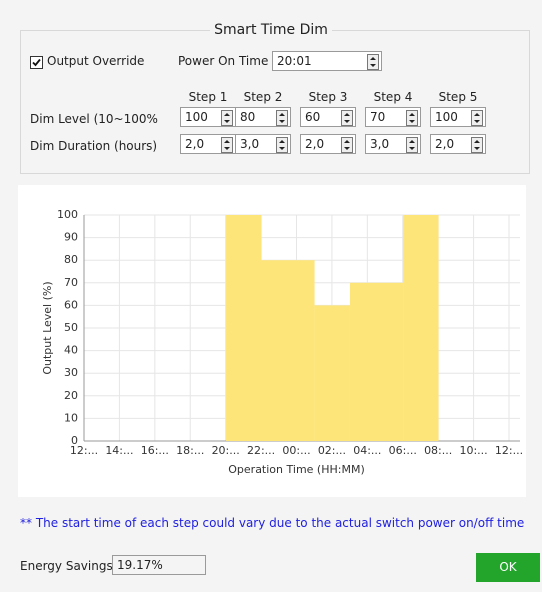 Image resolution: width=542 pixels, height=592 pixels. What do you see at coordinates (248, 117) in the screenshot?
I see `input-value: 80` at bounding box center [248, 117].